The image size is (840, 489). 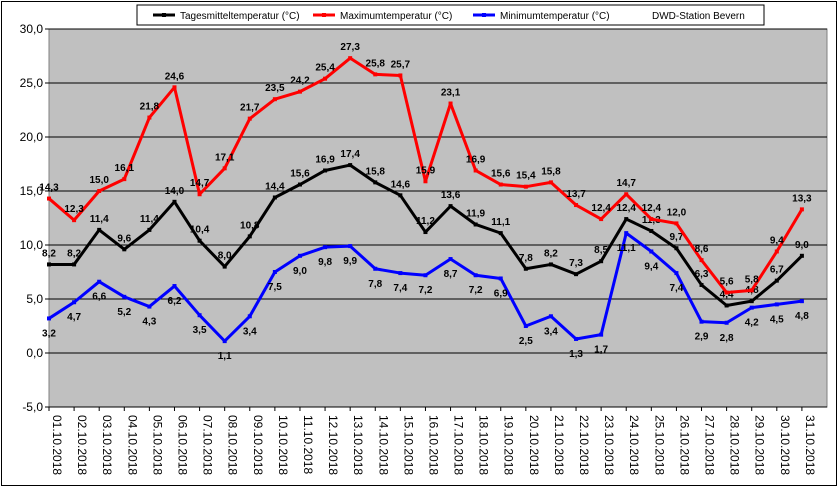 What do you see at coordinates (400, 288) in the screenshot?
I see `series-2-data-label: 7,4` at bounding box center [400, 288].